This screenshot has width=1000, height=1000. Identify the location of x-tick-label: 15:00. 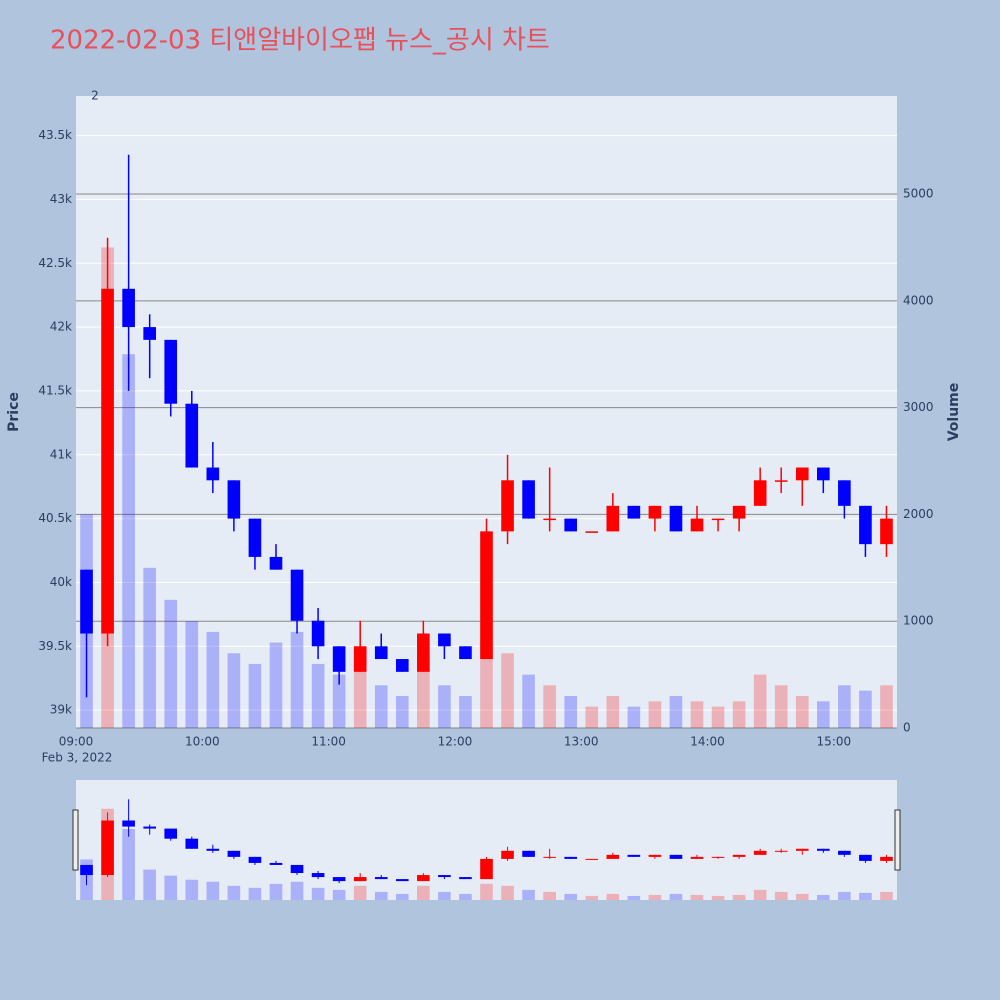
(834, 742).